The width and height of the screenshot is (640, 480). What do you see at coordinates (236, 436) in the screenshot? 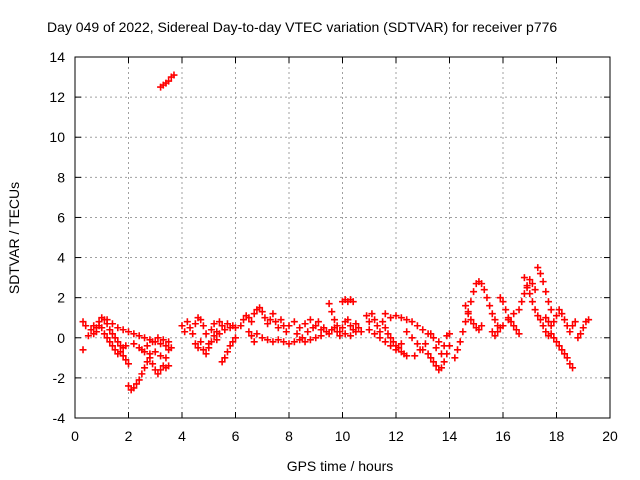
I see `x-tick-label: 6` at bounding box center [236, 436].